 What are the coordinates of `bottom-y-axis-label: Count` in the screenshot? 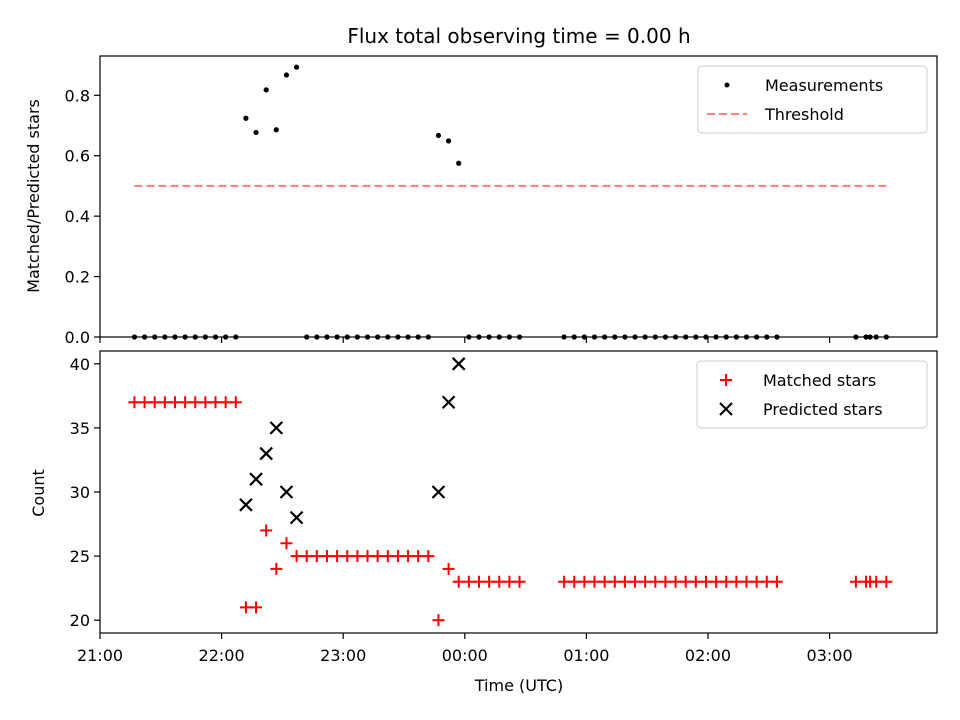 It's located at (38, 493).